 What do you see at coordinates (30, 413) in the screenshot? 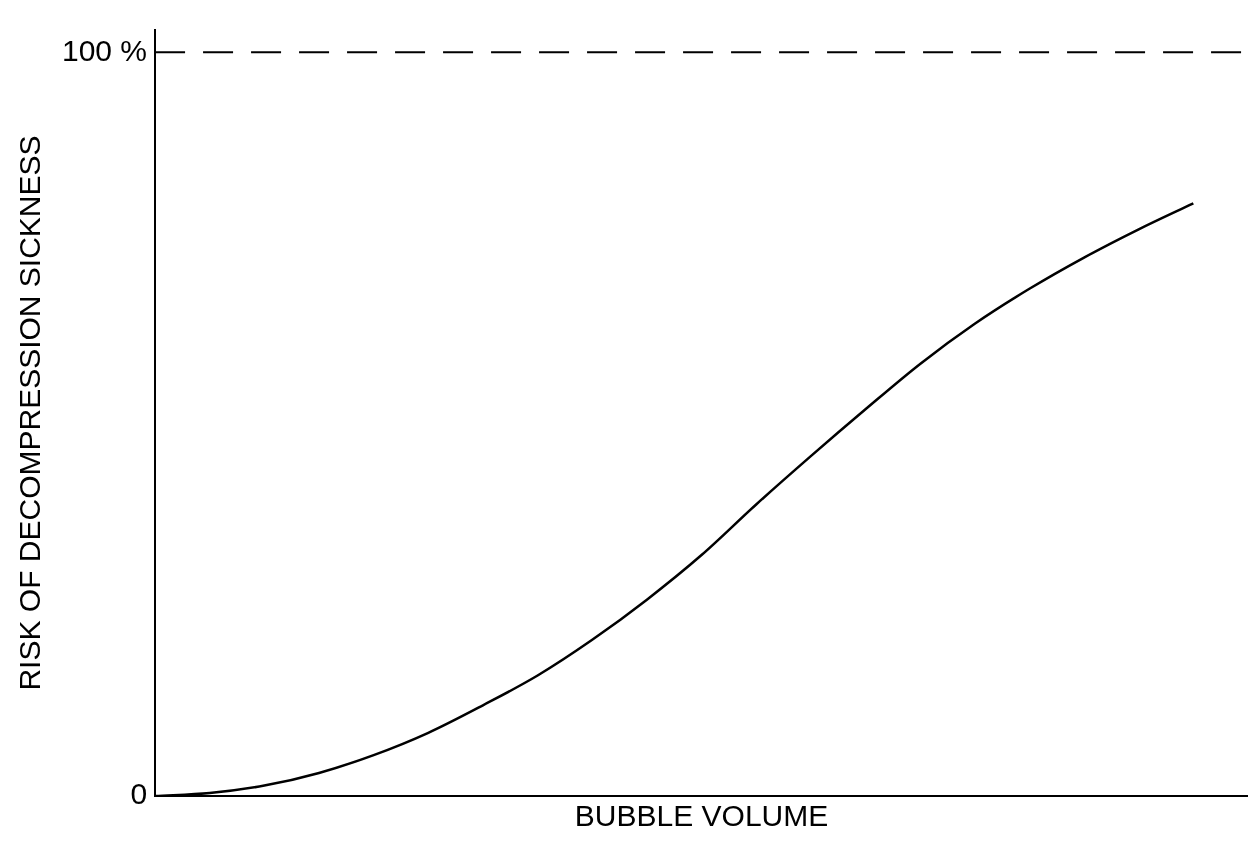
I see `y-axis-title: RISK OF DECOMPRESSION SICKNESS` at bounding box center [30, 413].